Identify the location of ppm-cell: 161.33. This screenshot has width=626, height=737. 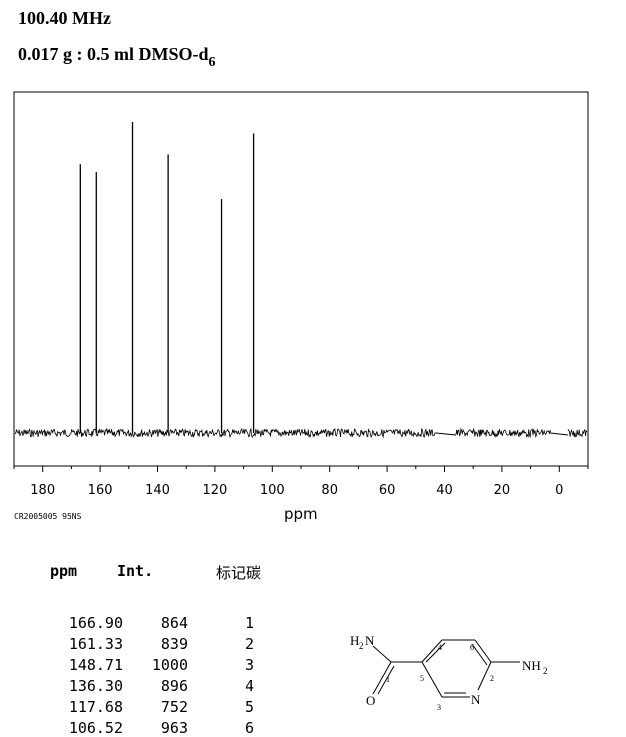
(95, 644).